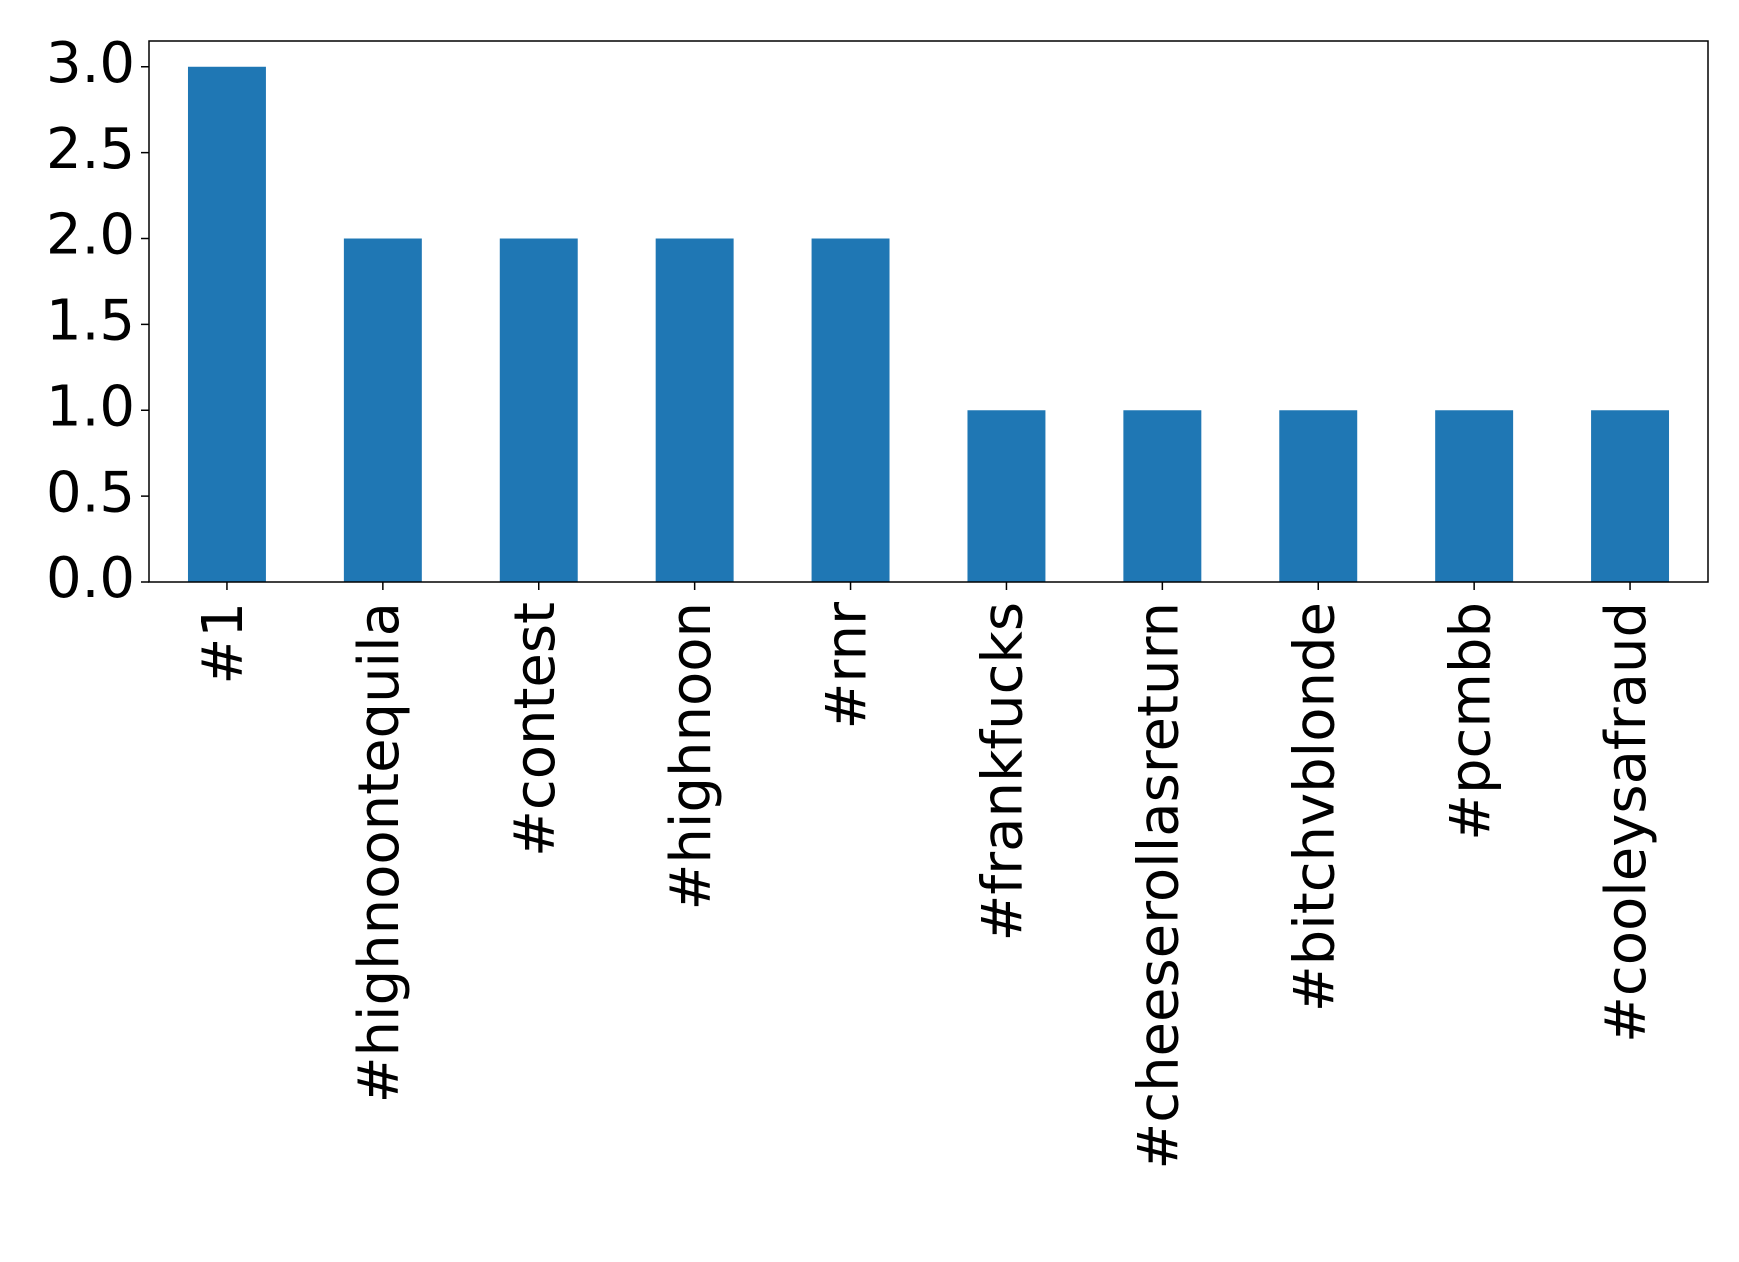  What do you see at coordinates (379, 852) in the screenshot?
I see `x-tick-label: #highnoontequila` at bounding box center [379, 852].